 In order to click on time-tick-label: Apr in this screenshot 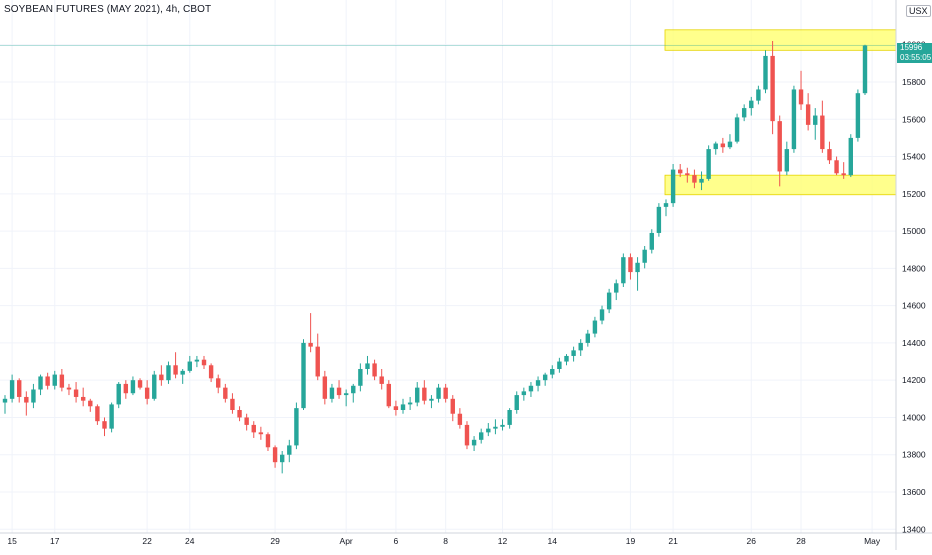, I will do `click(346, 541)`.